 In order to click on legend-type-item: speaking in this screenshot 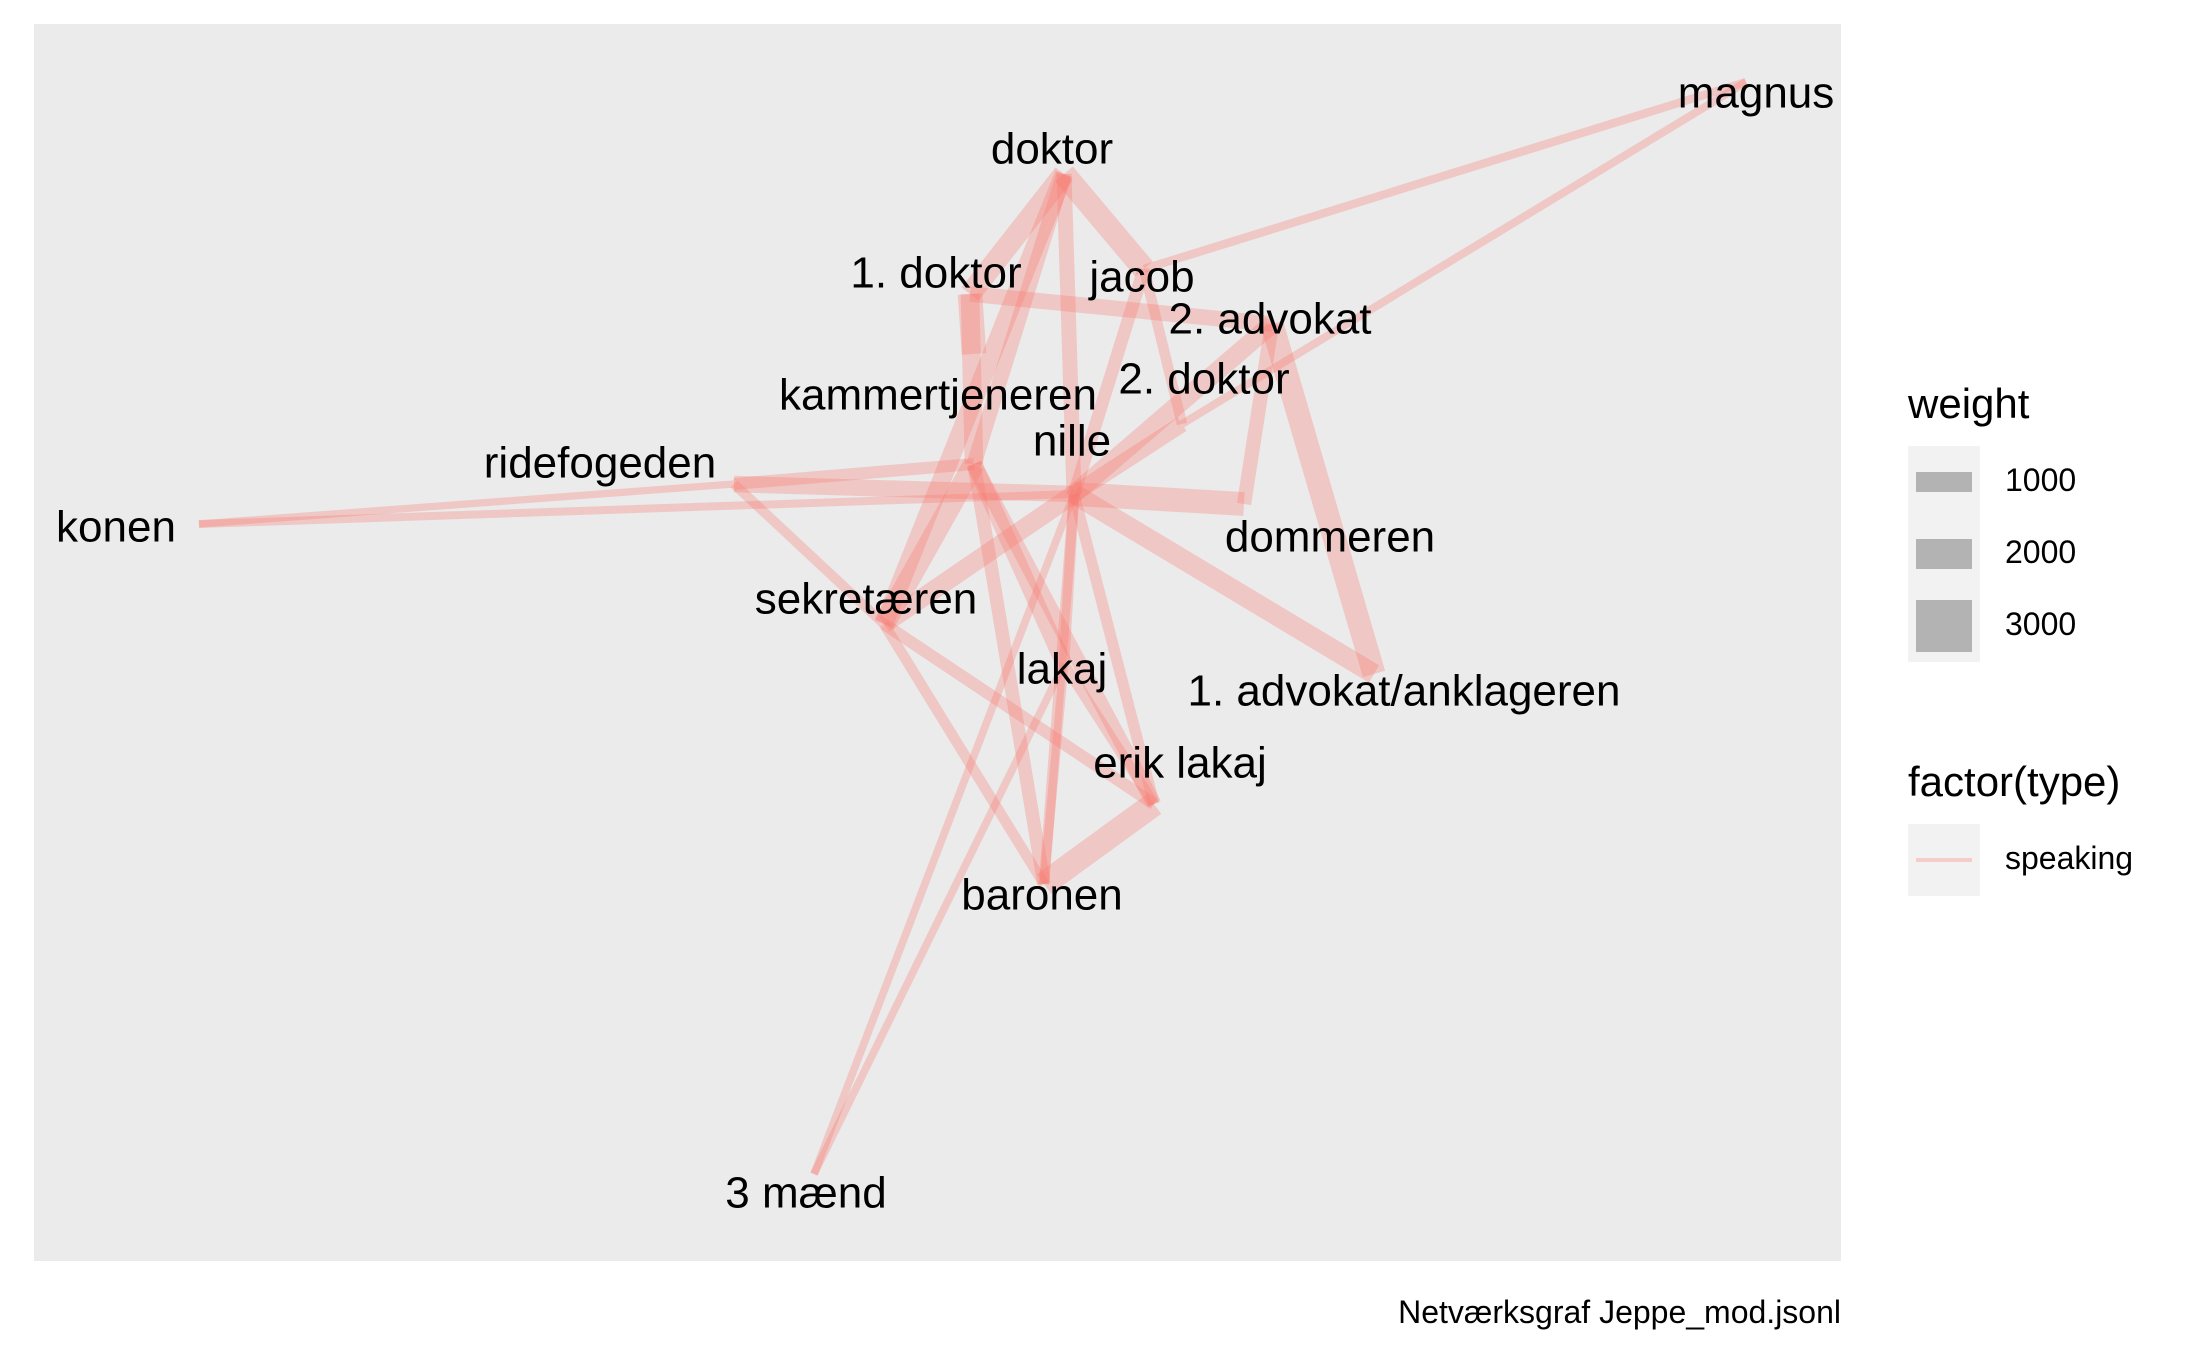, I will do `click(2020, 860)`.